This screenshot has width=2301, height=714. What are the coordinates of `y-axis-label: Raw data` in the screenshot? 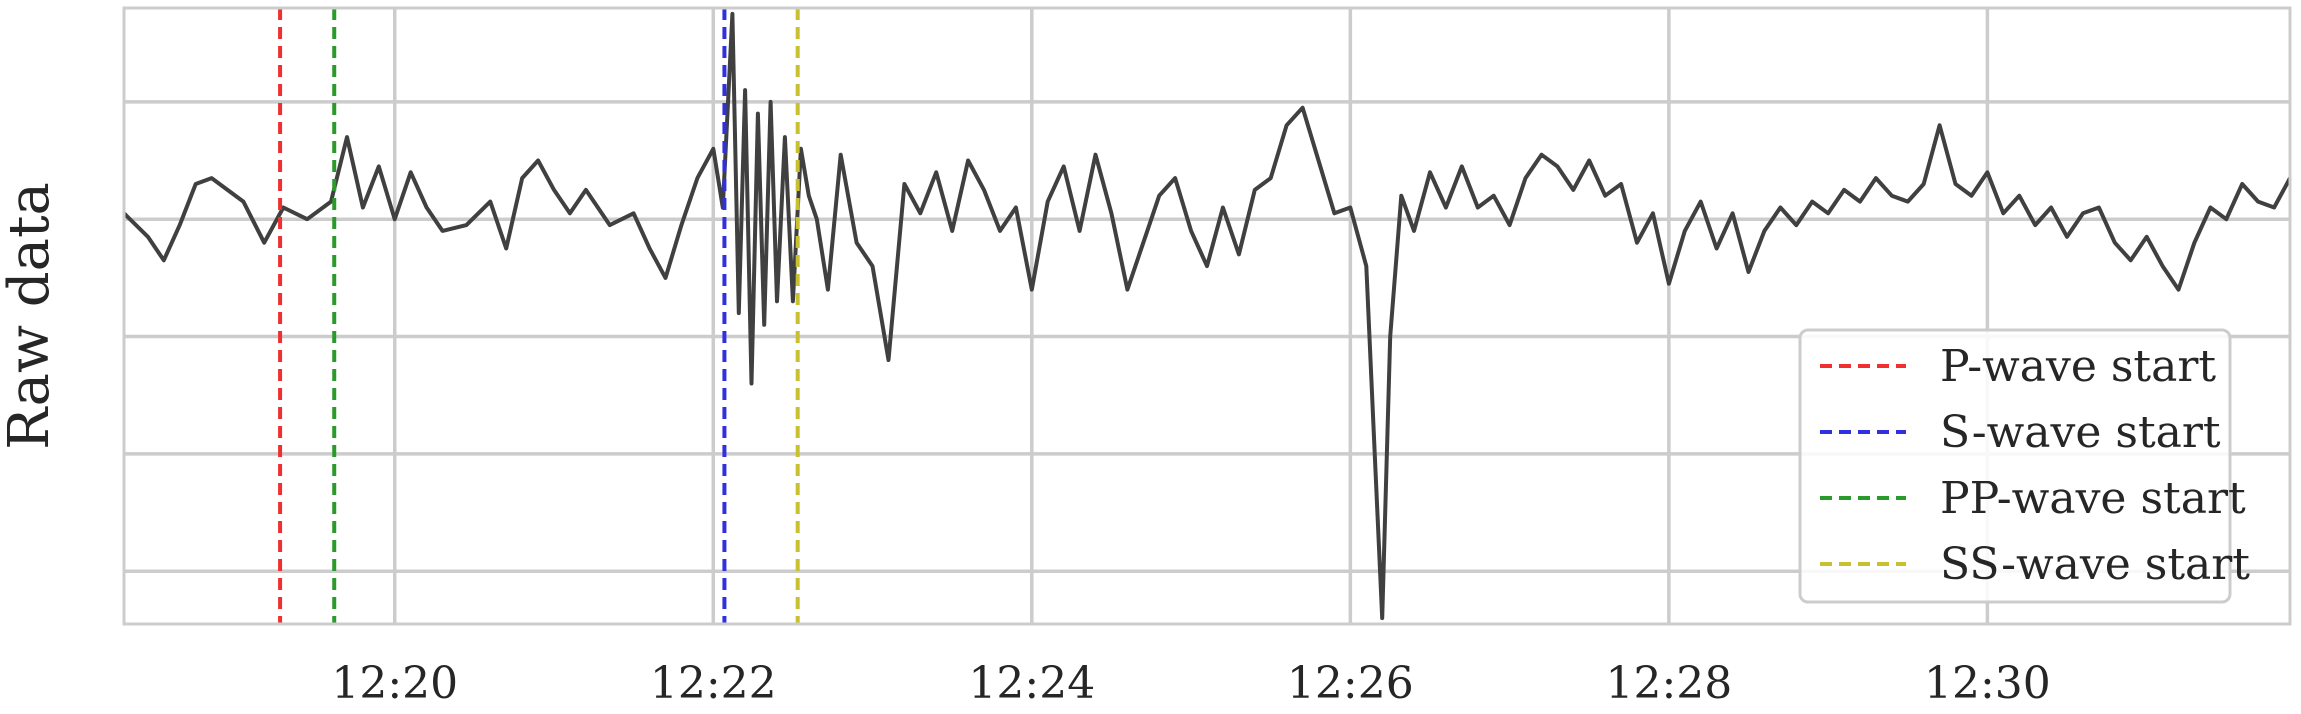 It's located at (31, 316).